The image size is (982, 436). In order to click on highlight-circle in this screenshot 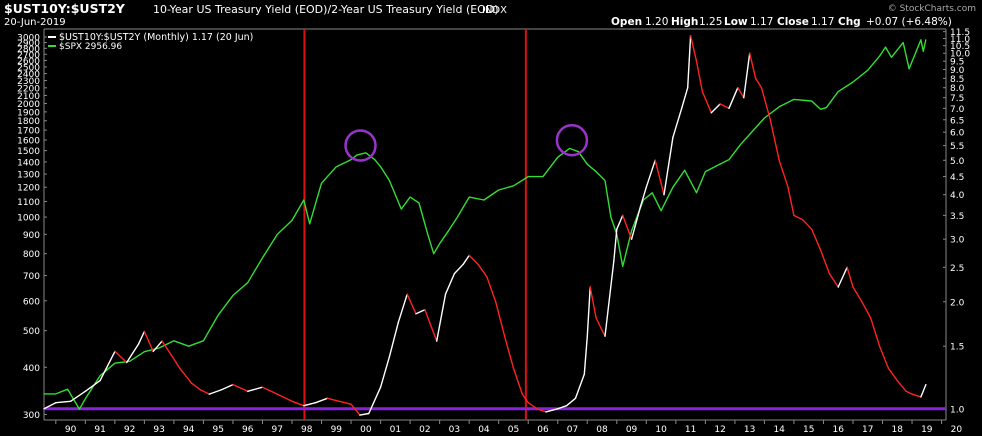, I will do `click(360, 145)`.